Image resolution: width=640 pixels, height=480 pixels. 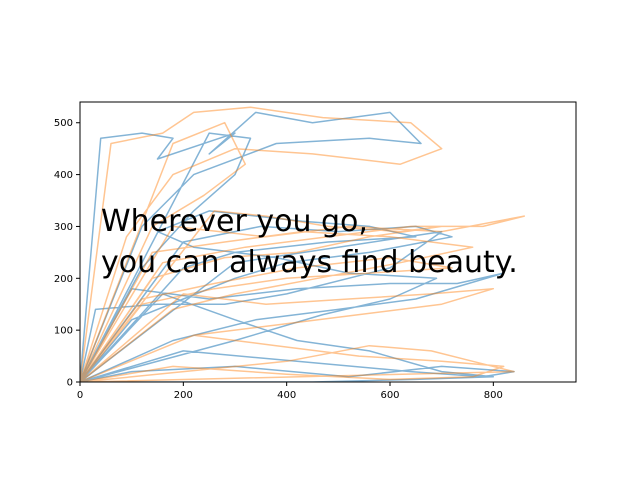 I want to click on x-tick-label: 200, so click(x=183, y=395).